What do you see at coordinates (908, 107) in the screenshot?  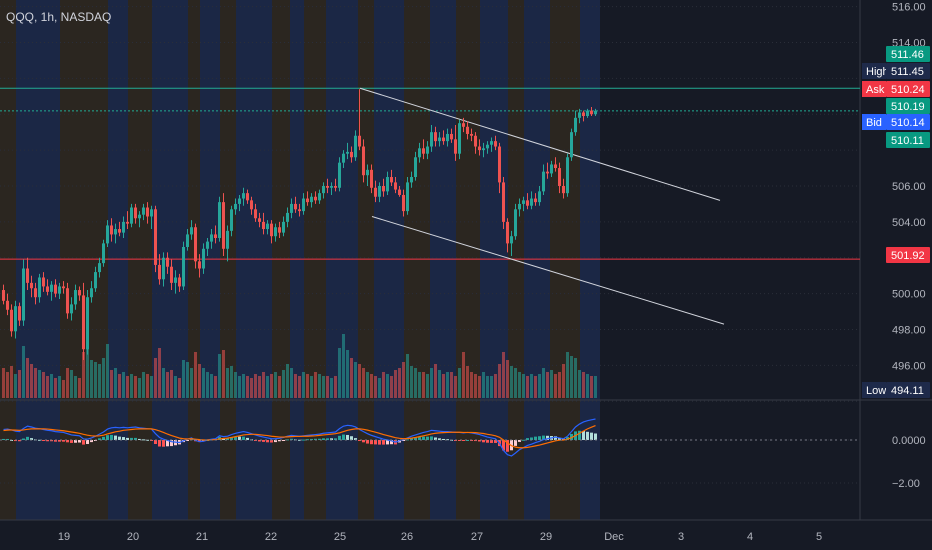 I see `price-label-value: 510.19` at bounding box center [908, 107].